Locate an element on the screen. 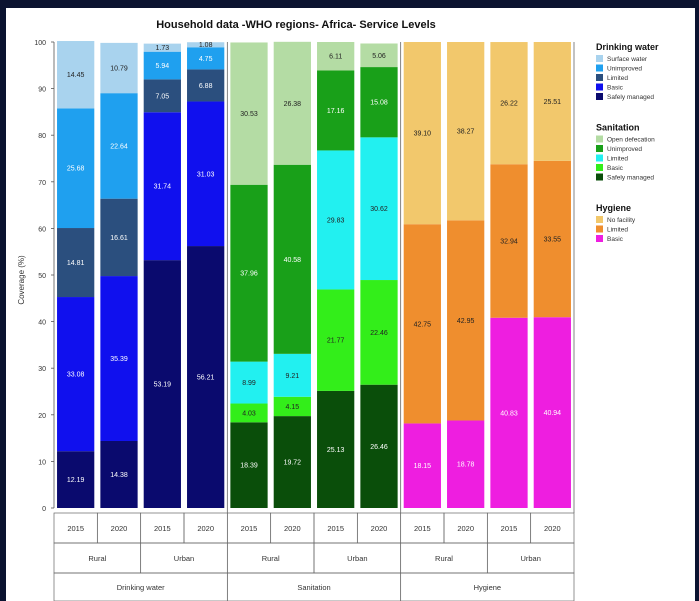 Image resolution: width=699 pixels, height=601 pixels. data-label: 38.27 is located at coordinates (466, 132).